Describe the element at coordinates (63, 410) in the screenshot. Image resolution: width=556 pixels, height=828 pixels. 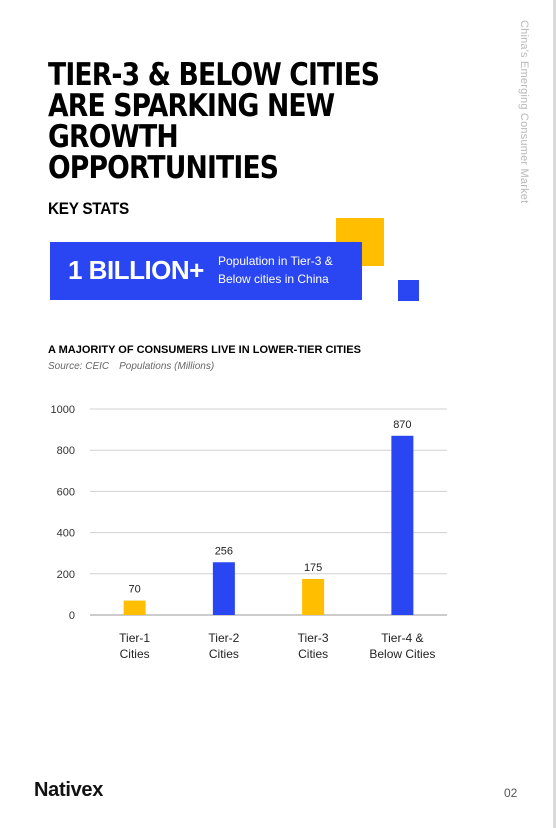
I see `y-tick-label-1000: 1000` at that location.